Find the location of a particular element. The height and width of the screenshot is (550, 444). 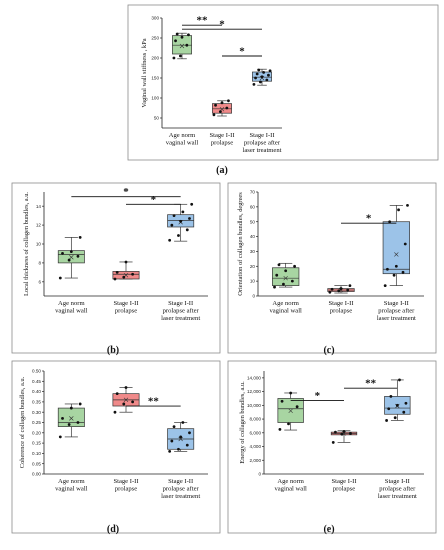

y-tick-label: 0.00 is located at coordinates (36, 474).